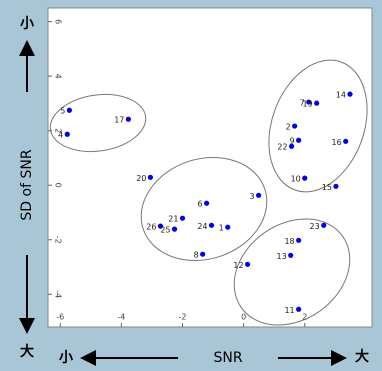 This screenshot has height=371, width=382. Describe the element at coordinates (60, 135) in the screenshot. I see `point-label: 4` at that location.